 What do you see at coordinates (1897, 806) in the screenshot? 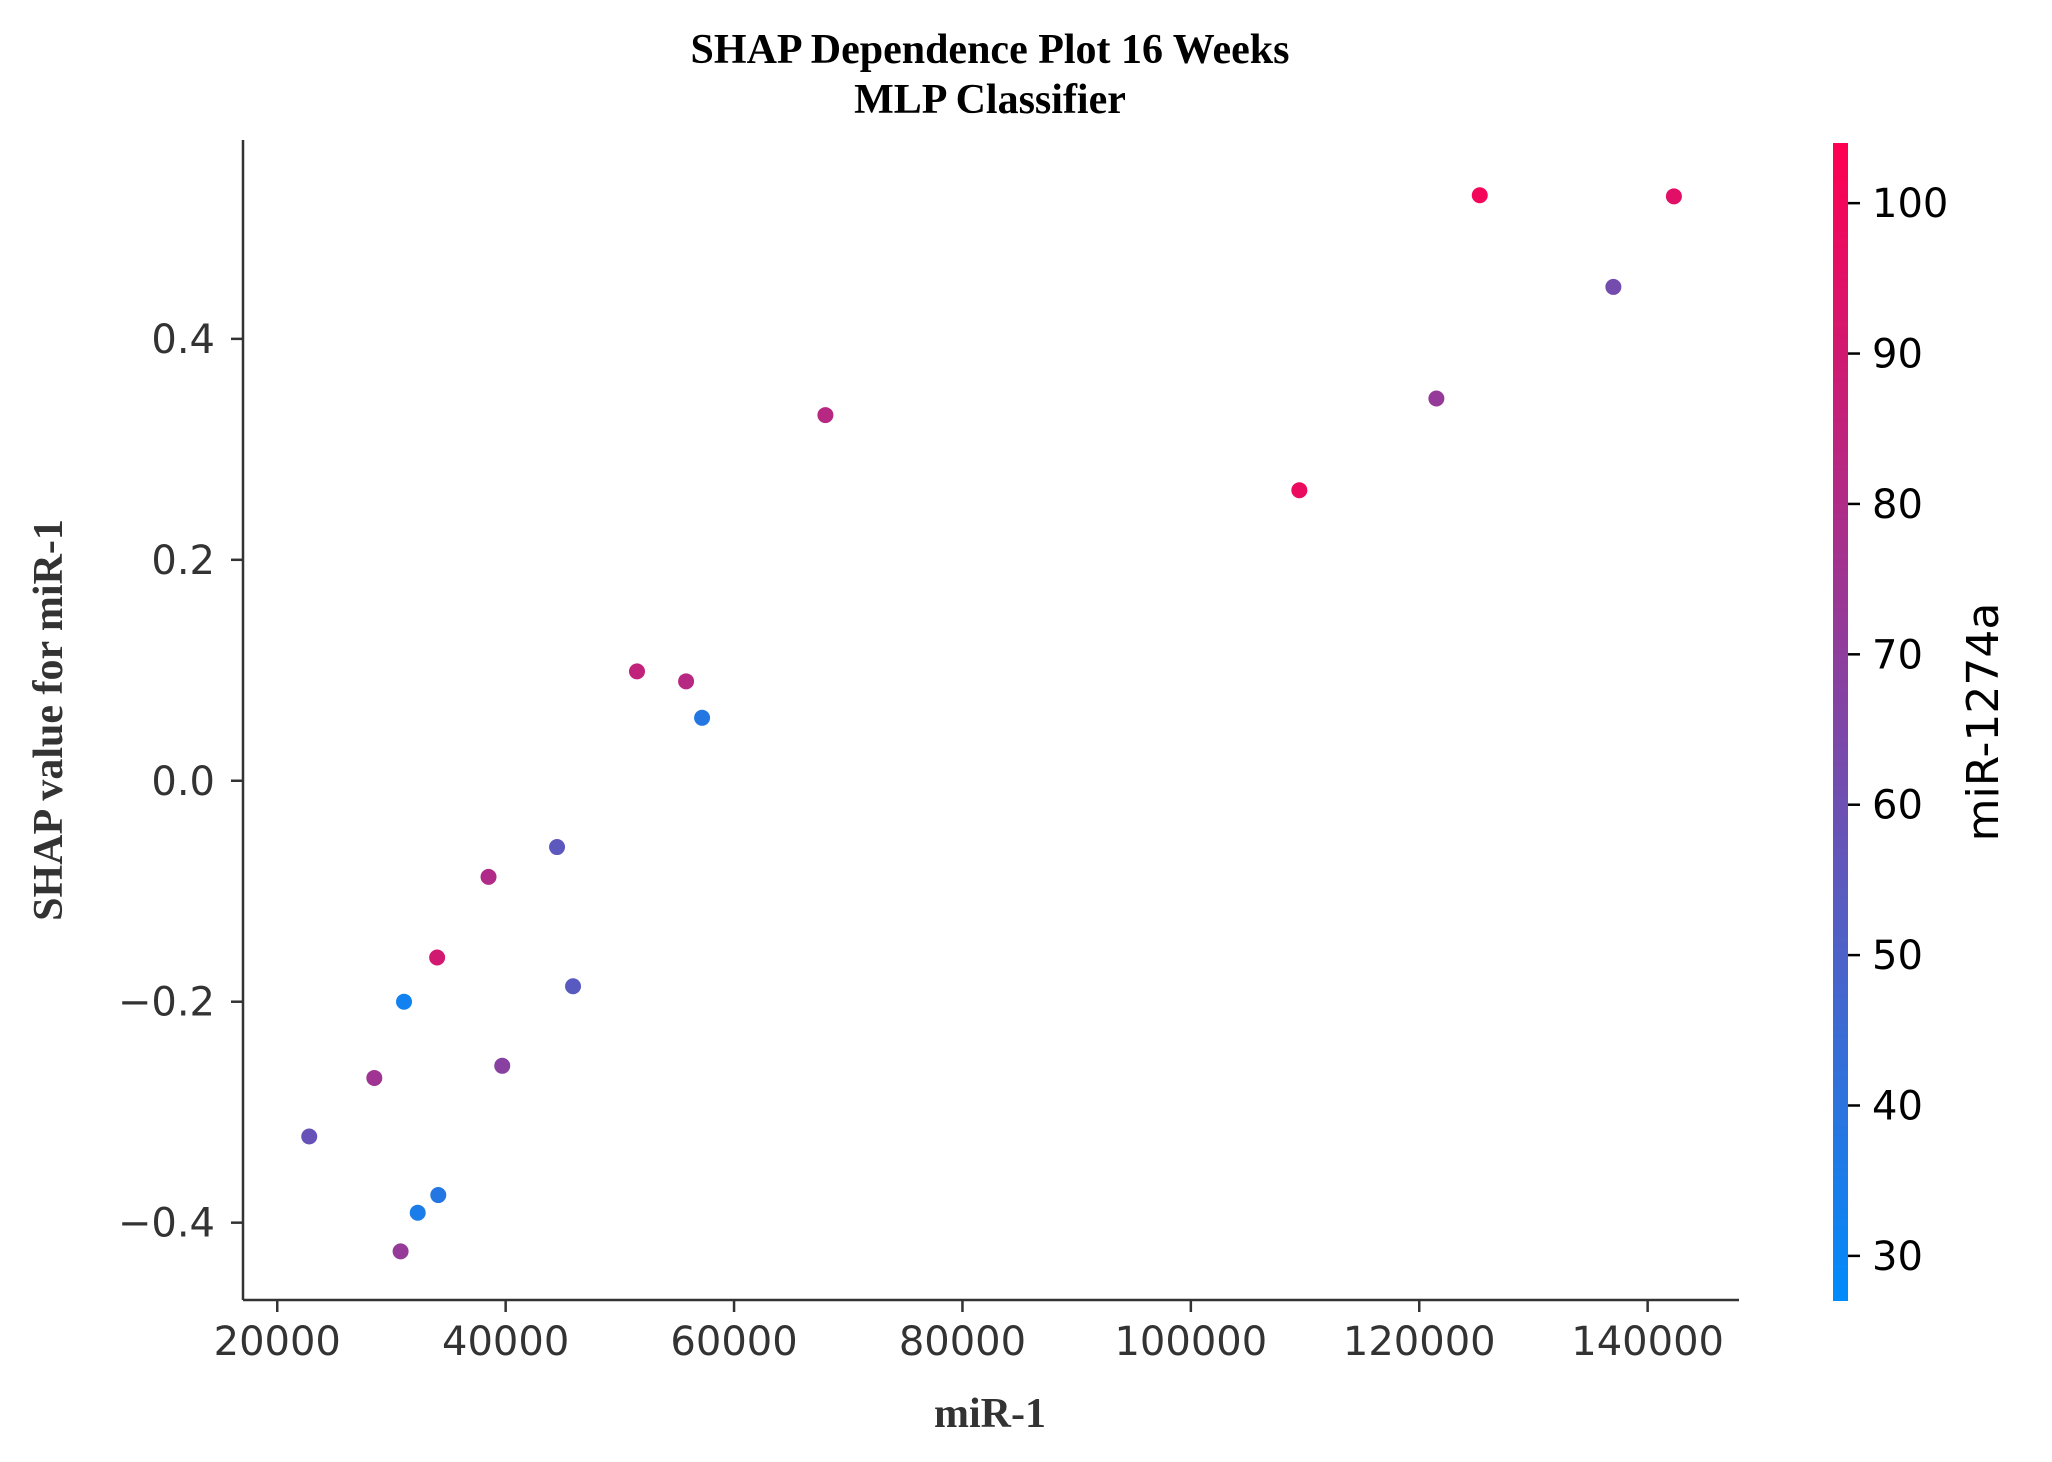
I see `colorbar-tick-label: 60` at bounding box center [1897, 806].